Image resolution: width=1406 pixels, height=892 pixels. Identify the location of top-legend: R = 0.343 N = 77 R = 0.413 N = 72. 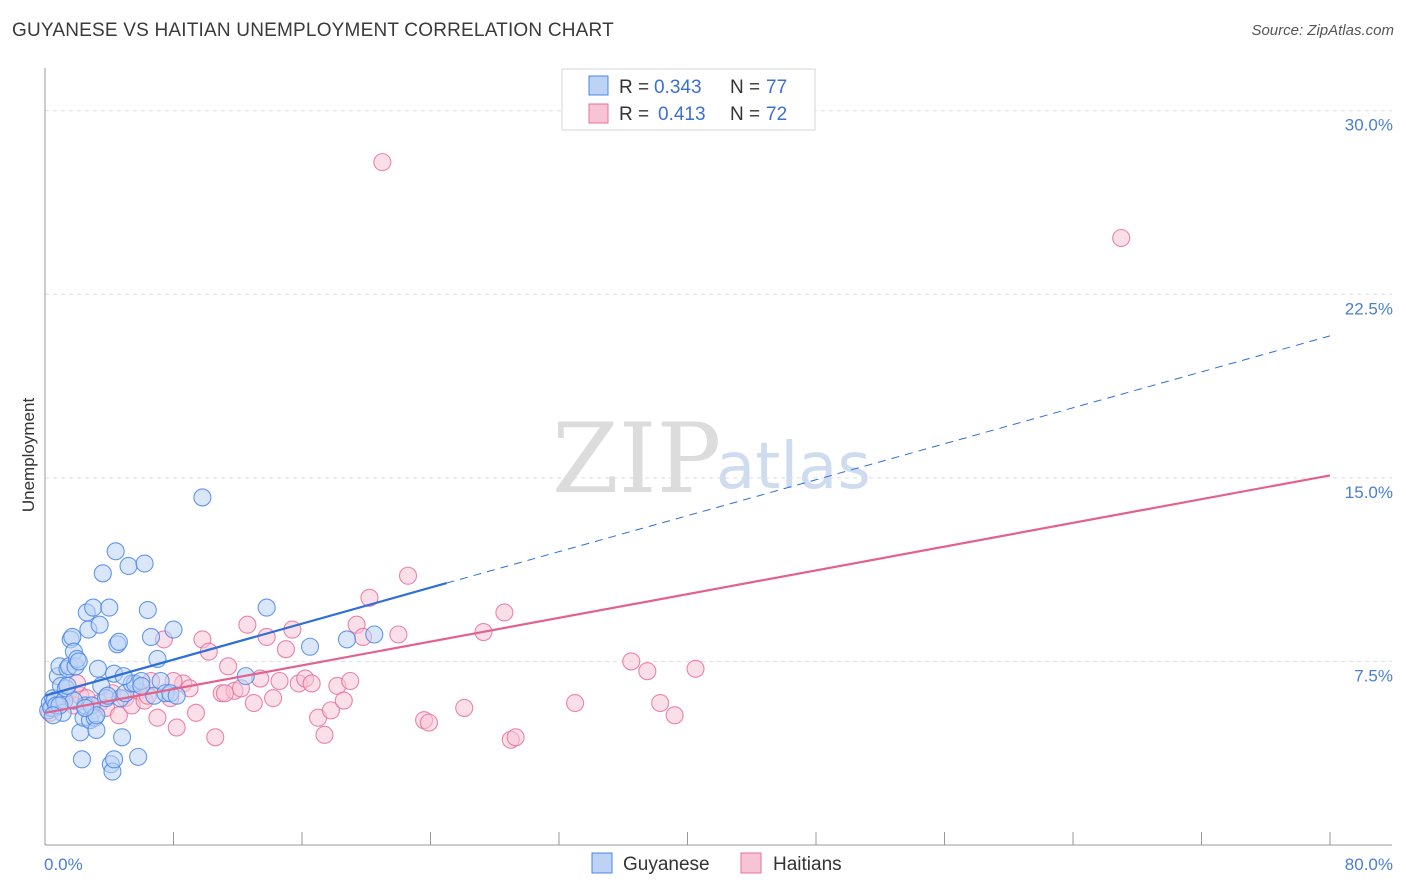
(688, 99).